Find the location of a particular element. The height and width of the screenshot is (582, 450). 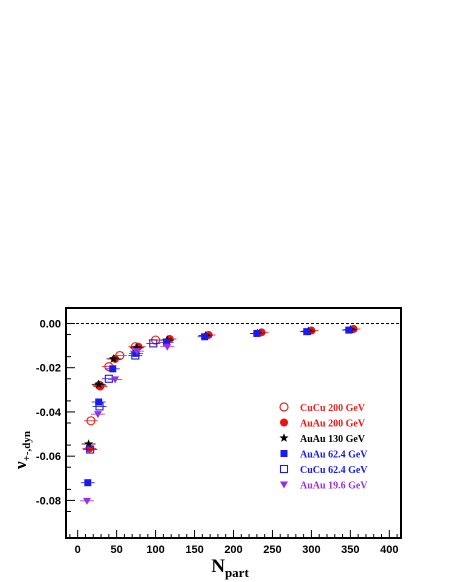

y-axis-title: ν+-,dyn is located at coordinates (22, 450).